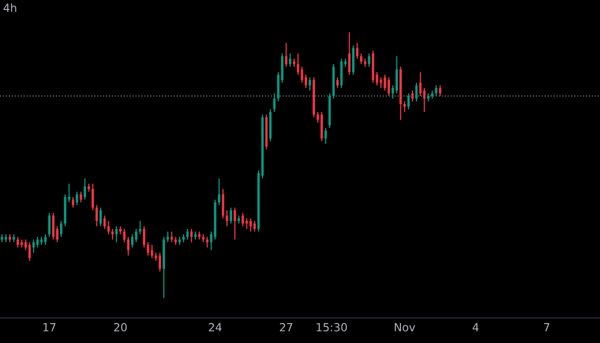 This screenshot has width=600, height=343. I want to click on chart-title: 4h, so click(10, 7).